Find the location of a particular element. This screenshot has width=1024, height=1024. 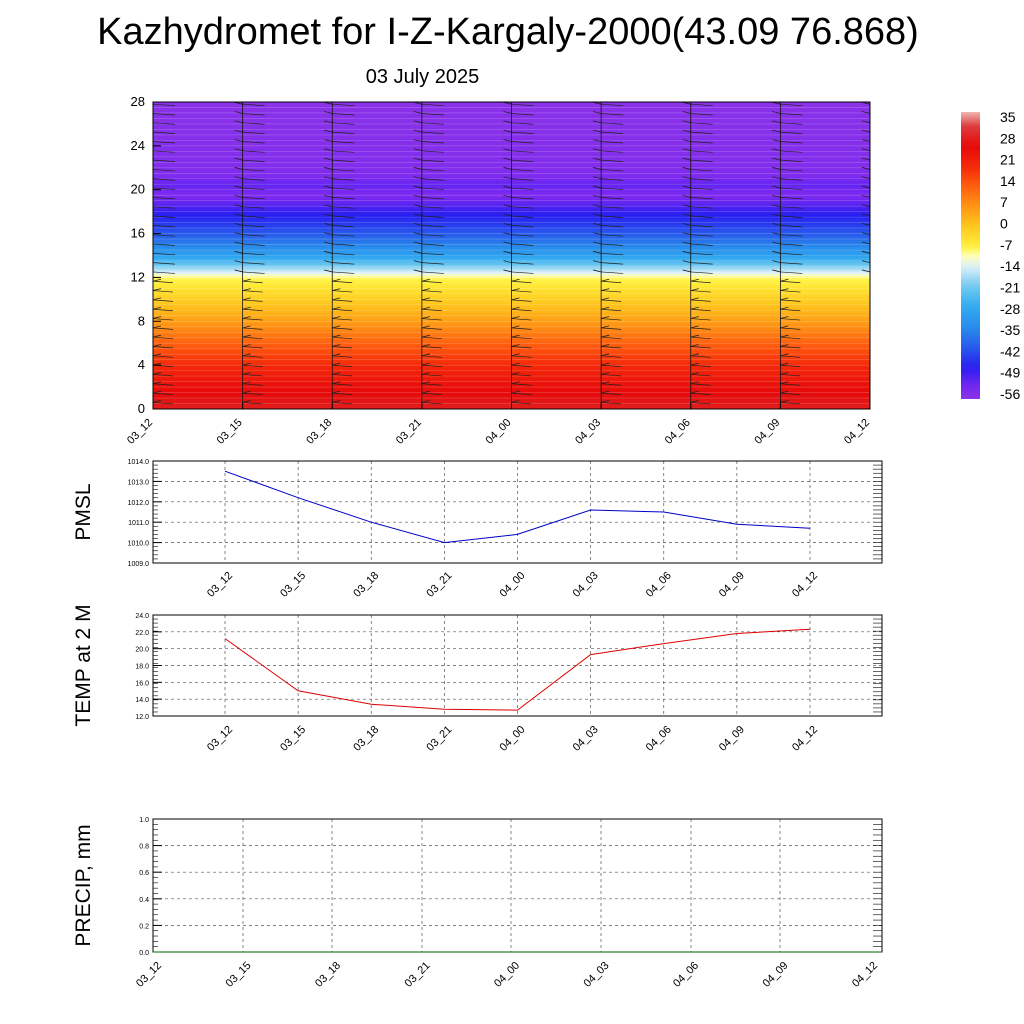

colorbar: 35 28 21 14 7 0 -7 -14 -21 -28 -35 -42 -49 -56 is located at coordinates (990, 255).